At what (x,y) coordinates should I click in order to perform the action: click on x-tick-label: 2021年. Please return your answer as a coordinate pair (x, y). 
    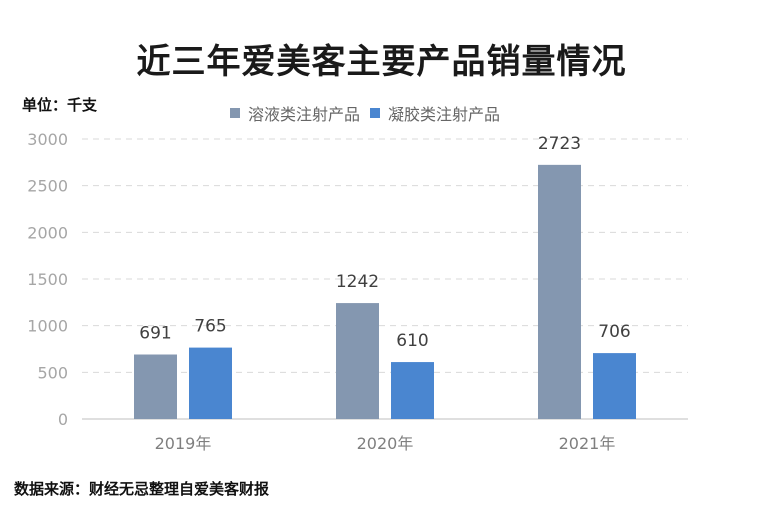
    Looking at the image, I should click on (587, 443).